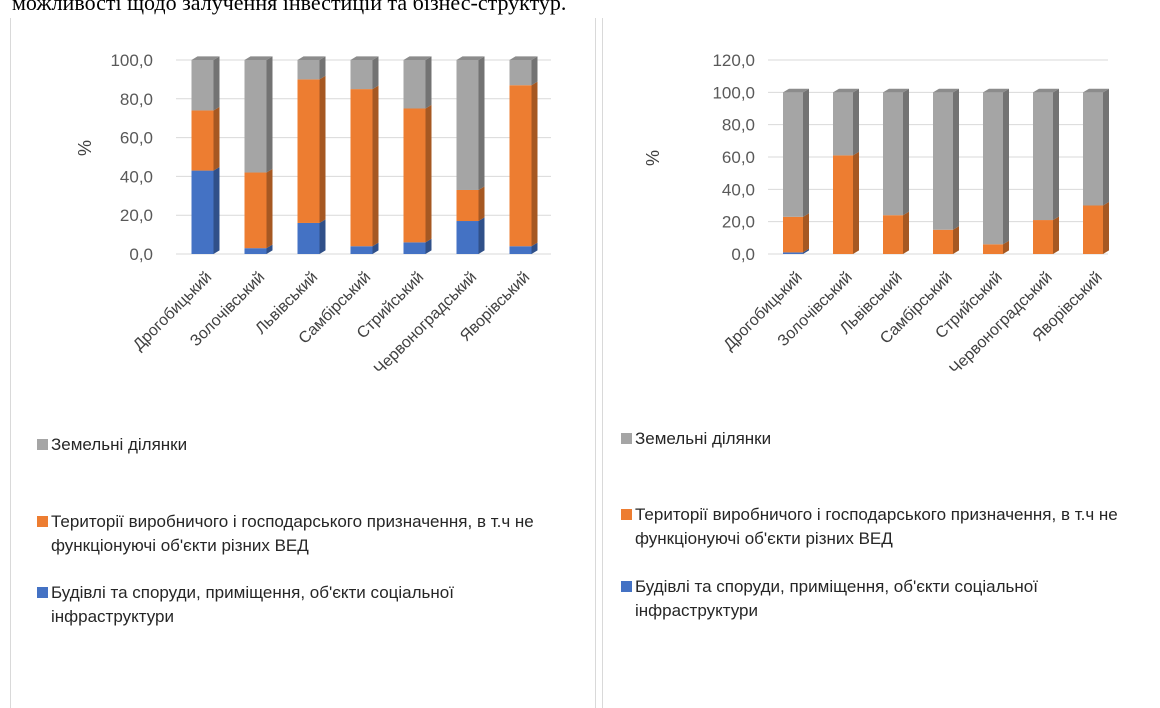 The height and width of the screenshot is (708, 1160). I want to click on y-tick-label: 120,0, so click(733, 60).